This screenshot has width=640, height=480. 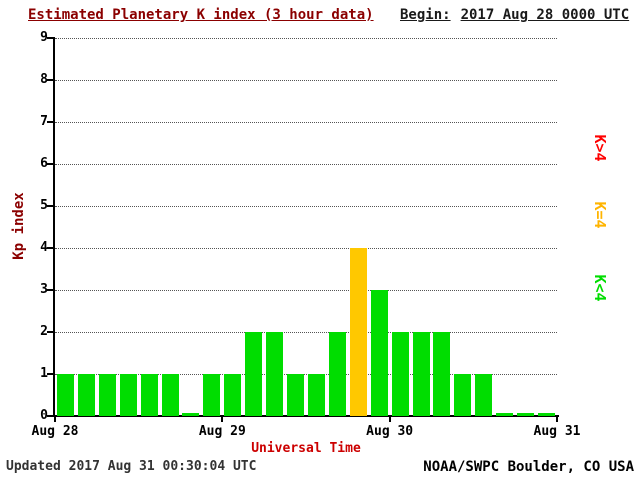 What do you see at coordinates (600, 288) in the screenshot?
I see `legend-item-2: K<4` at bounding box center [600, 288].